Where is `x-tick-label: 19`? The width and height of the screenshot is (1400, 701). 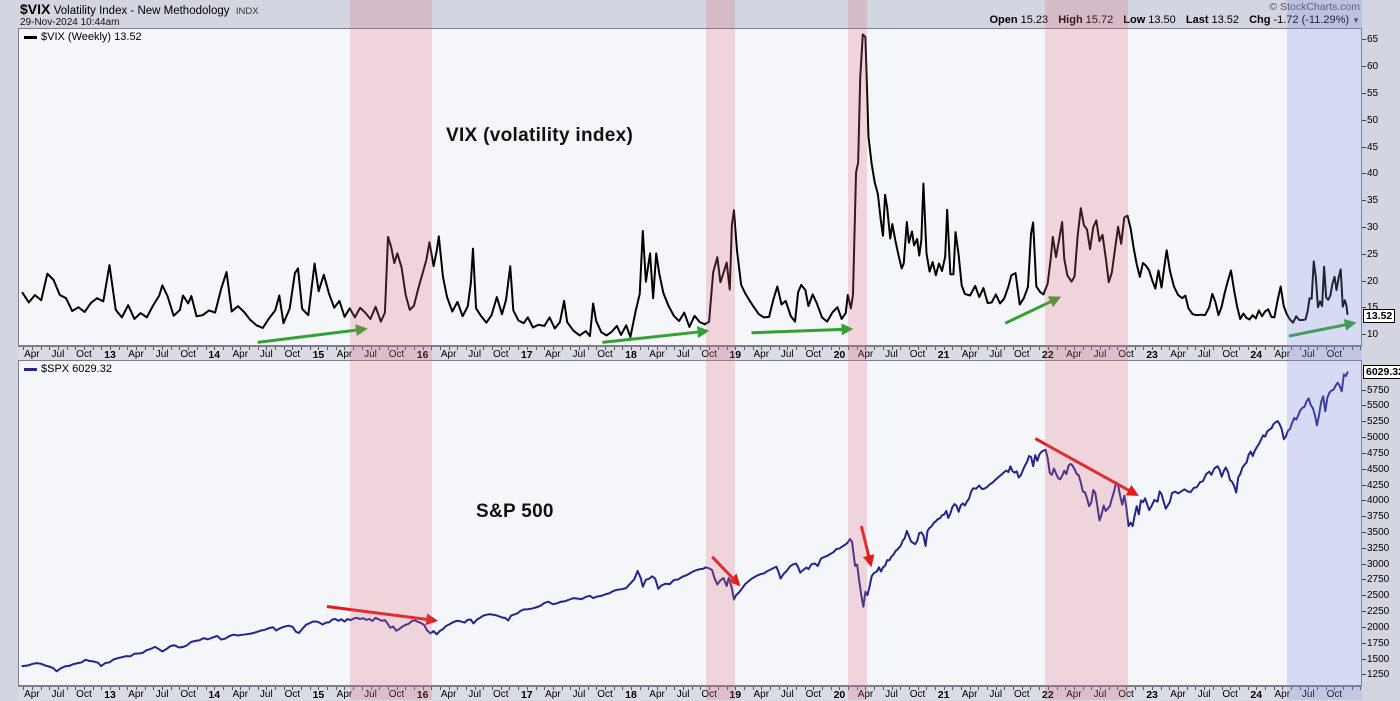 x-tick-label: 19 is located at coordinates (735, 355).